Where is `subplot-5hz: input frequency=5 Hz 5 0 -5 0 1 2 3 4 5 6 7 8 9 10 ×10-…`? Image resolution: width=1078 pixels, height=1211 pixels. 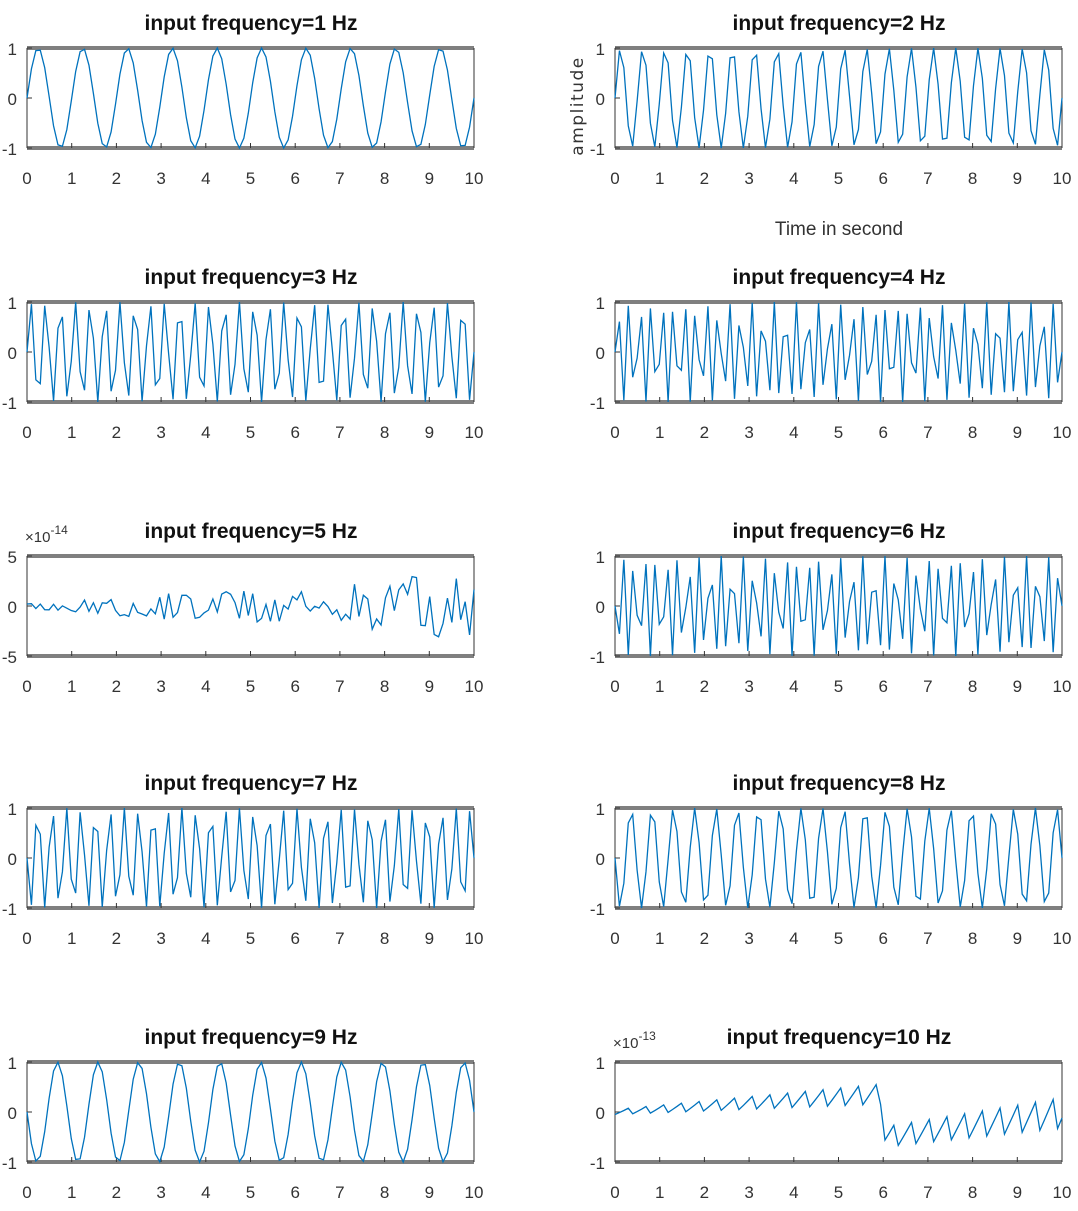 subplot-5hz: input frequency=5 Hz 5 0 -5 0 1 2 3 4 5 6 7 8 9 10 ×10-… is located at coordinates (243, 608).